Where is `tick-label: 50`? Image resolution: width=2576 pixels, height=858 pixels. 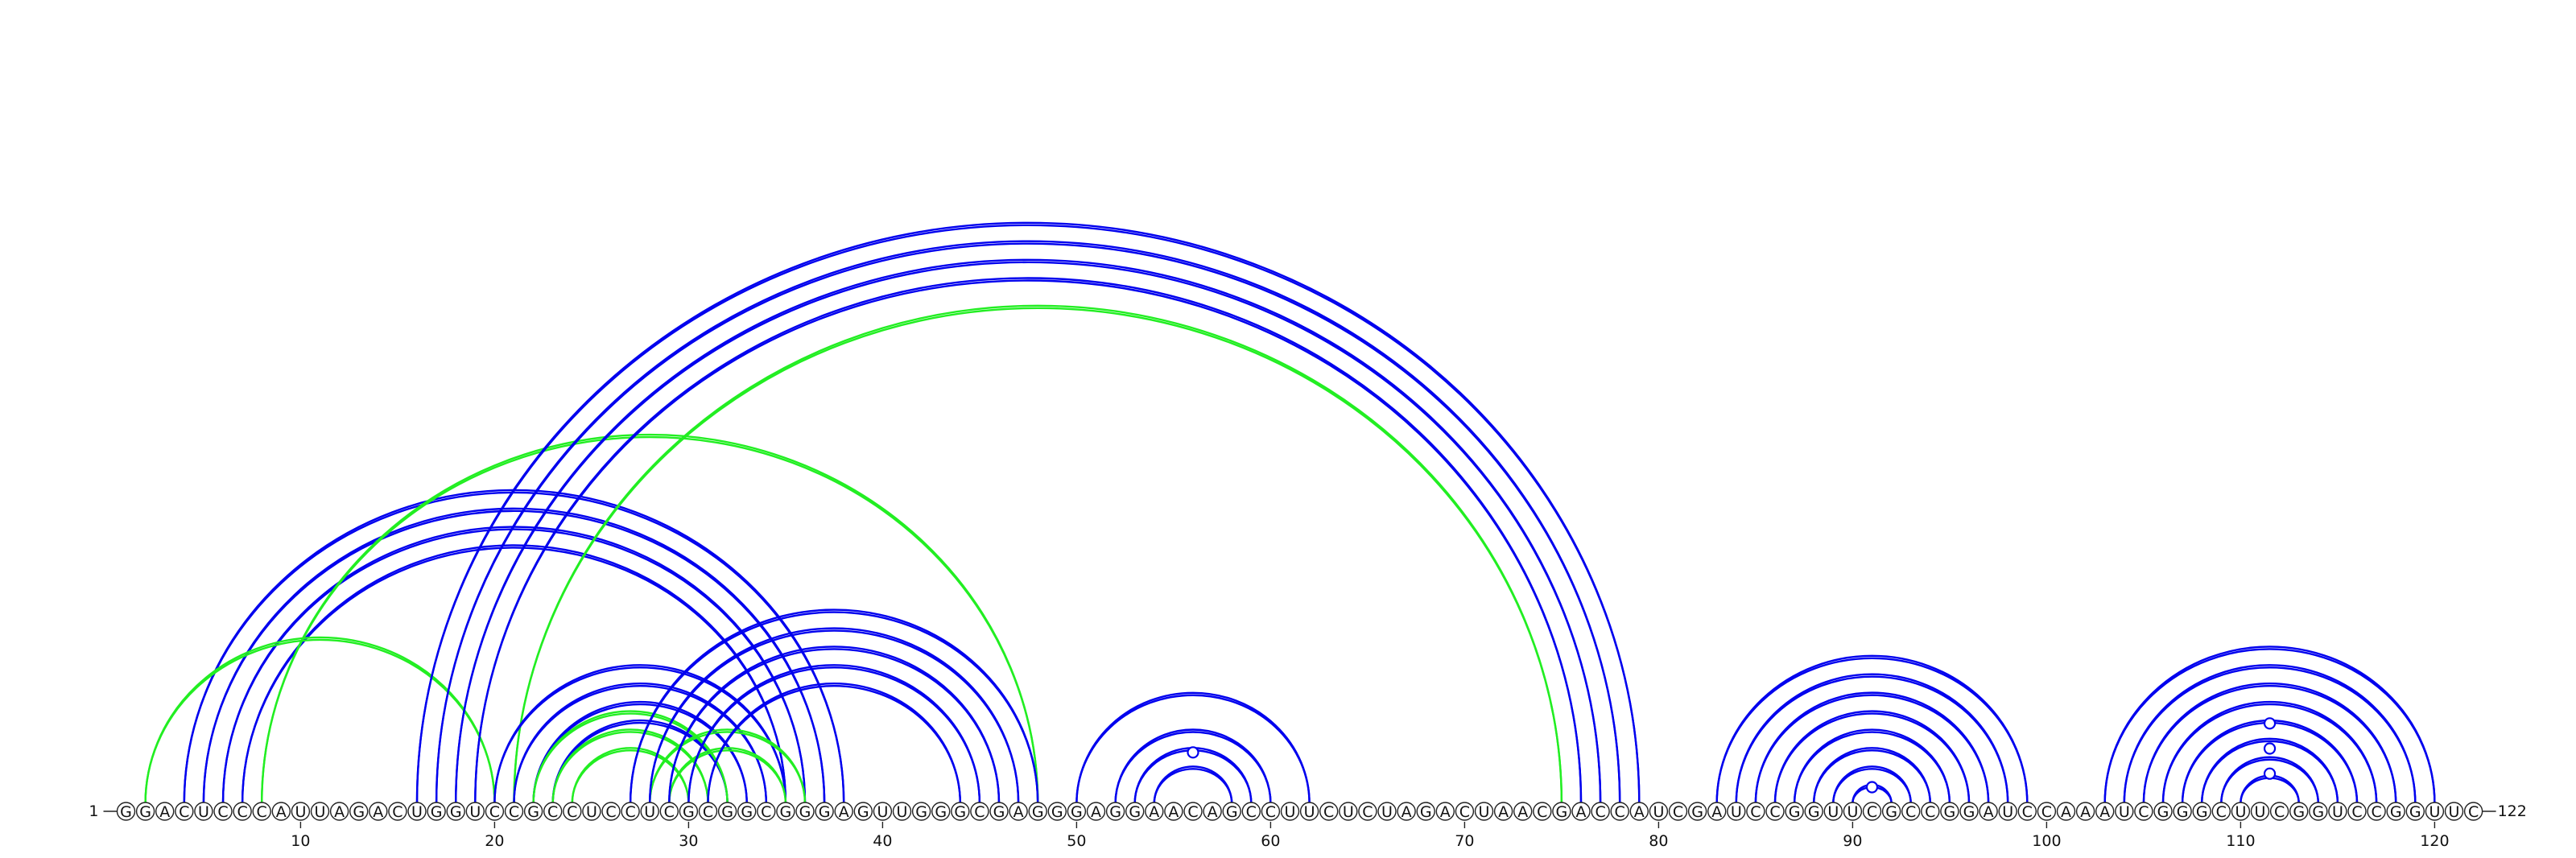 tick-label: 50 is located at coordinates (1076, 841).